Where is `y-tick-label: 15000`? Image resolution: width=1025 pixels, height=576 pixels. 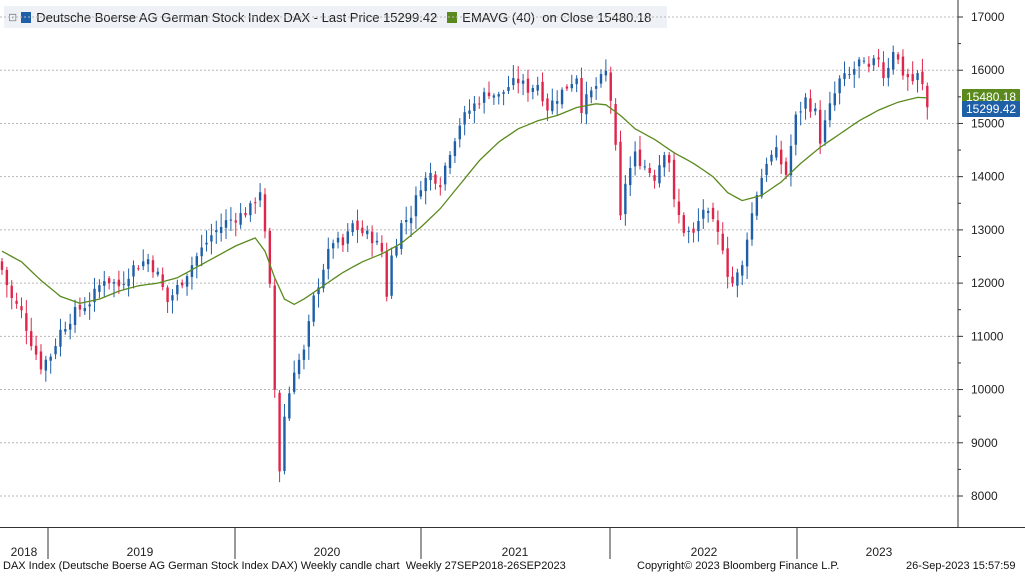
y-tick-label: 15000 is located at coordinates (988, 123).